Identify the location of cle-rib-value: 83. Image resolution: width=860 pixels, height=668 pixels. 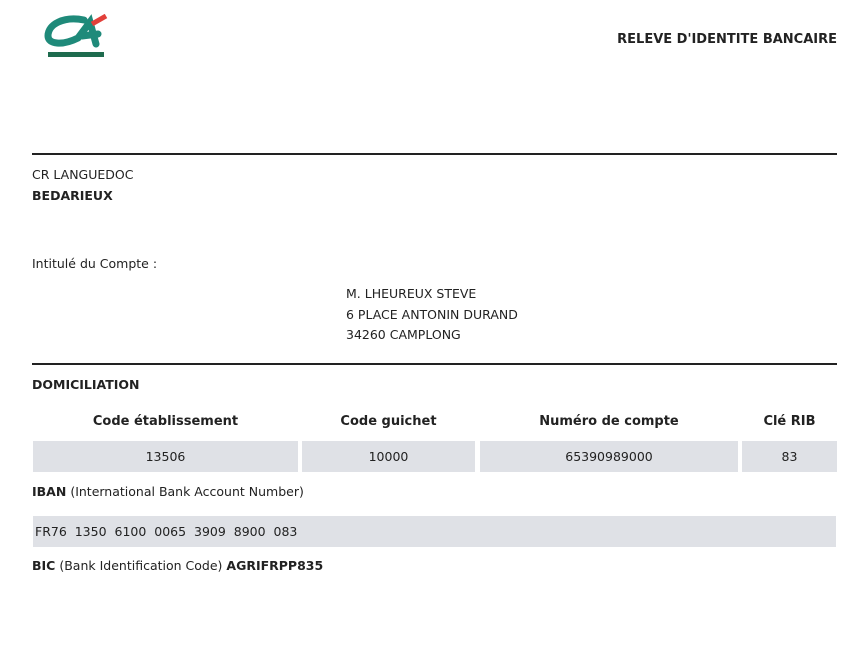
(789, 456).